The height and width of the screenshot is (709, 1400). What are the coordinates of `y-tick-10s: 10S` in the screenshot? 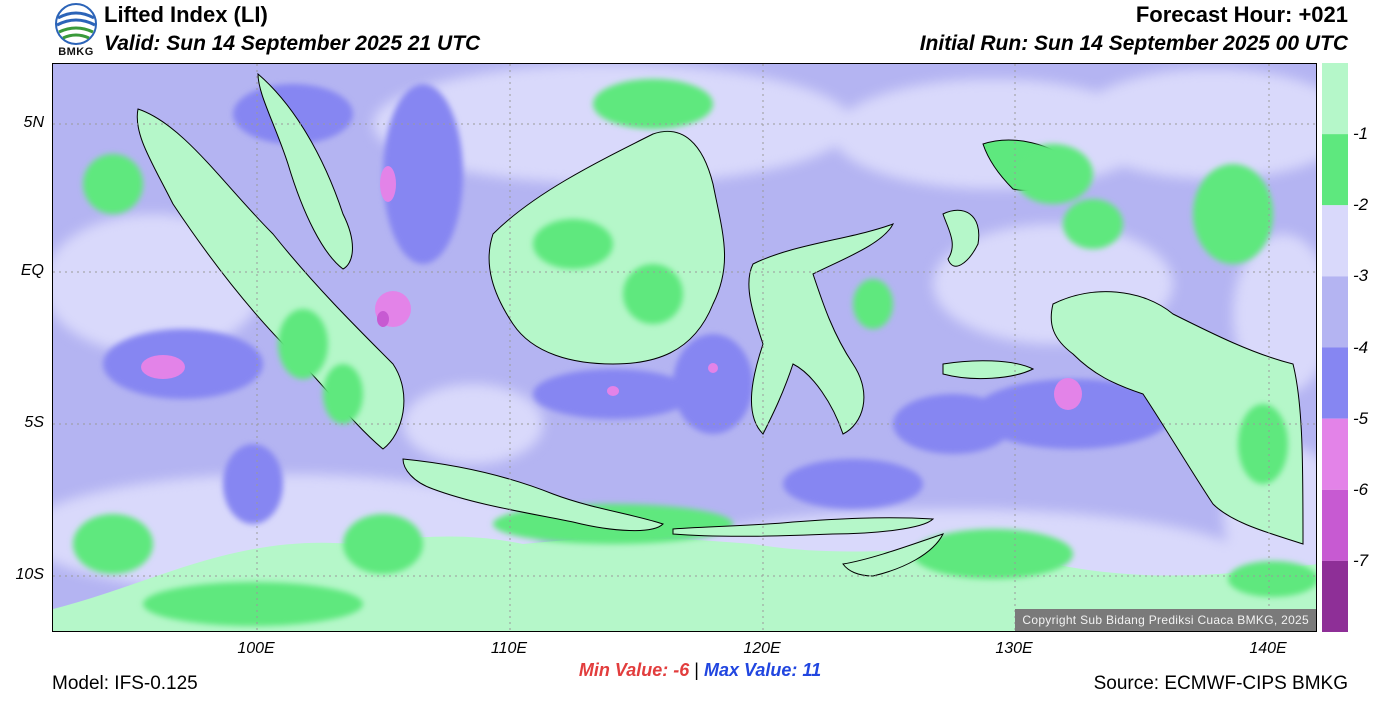 It's located at (29, 574).